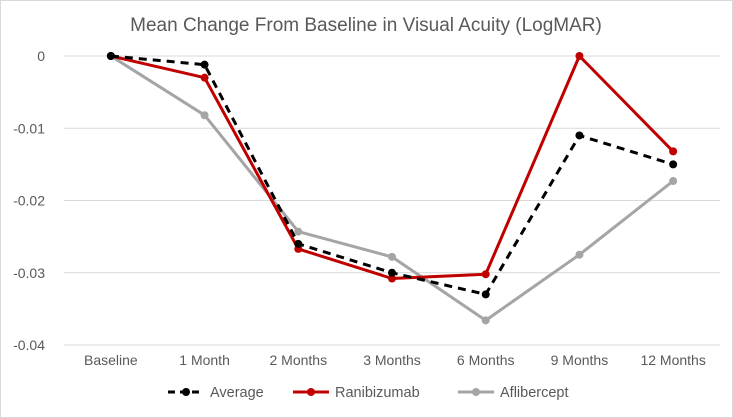  I want to click on legend-label: Average, so click(237, 393).